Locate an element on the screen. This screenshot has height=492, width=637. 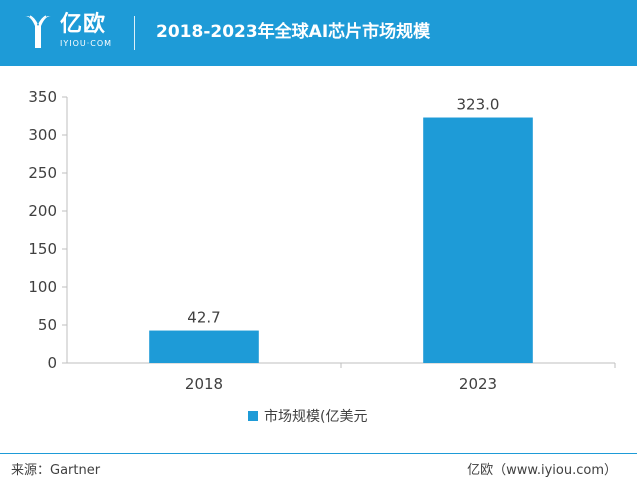
logo-text: 亿欧 is located at coordinates (83, 24).